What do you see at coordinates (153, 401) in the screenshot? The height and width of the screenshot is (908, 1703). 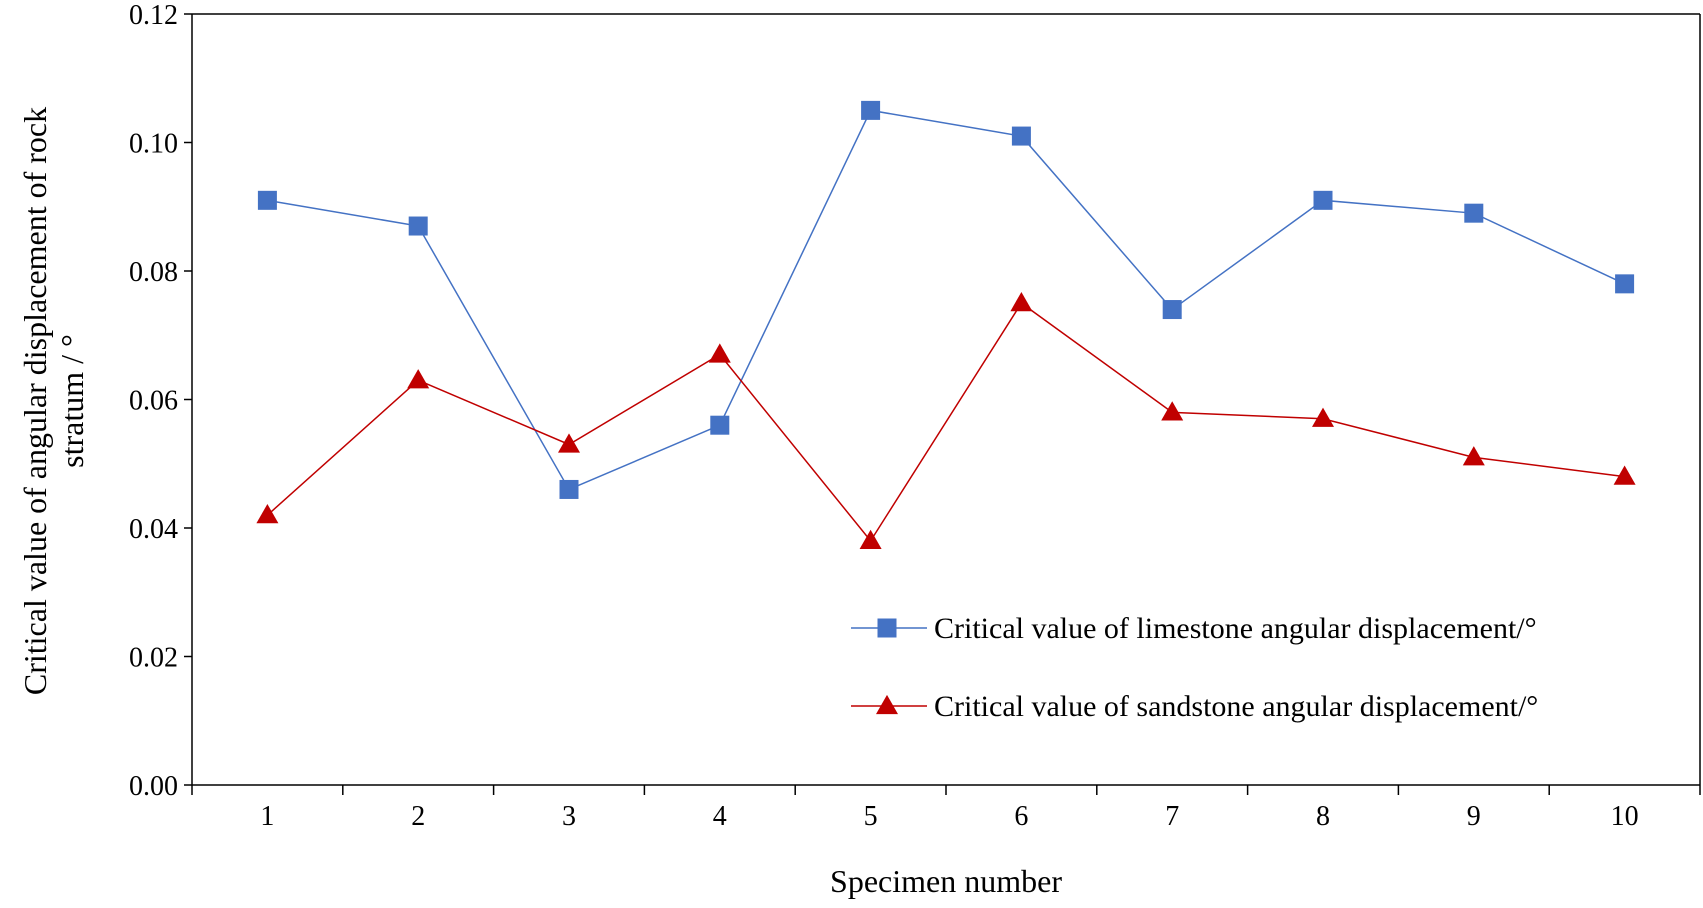 I see `y-tick-label: 0.06` at bounding box center [153, 401].